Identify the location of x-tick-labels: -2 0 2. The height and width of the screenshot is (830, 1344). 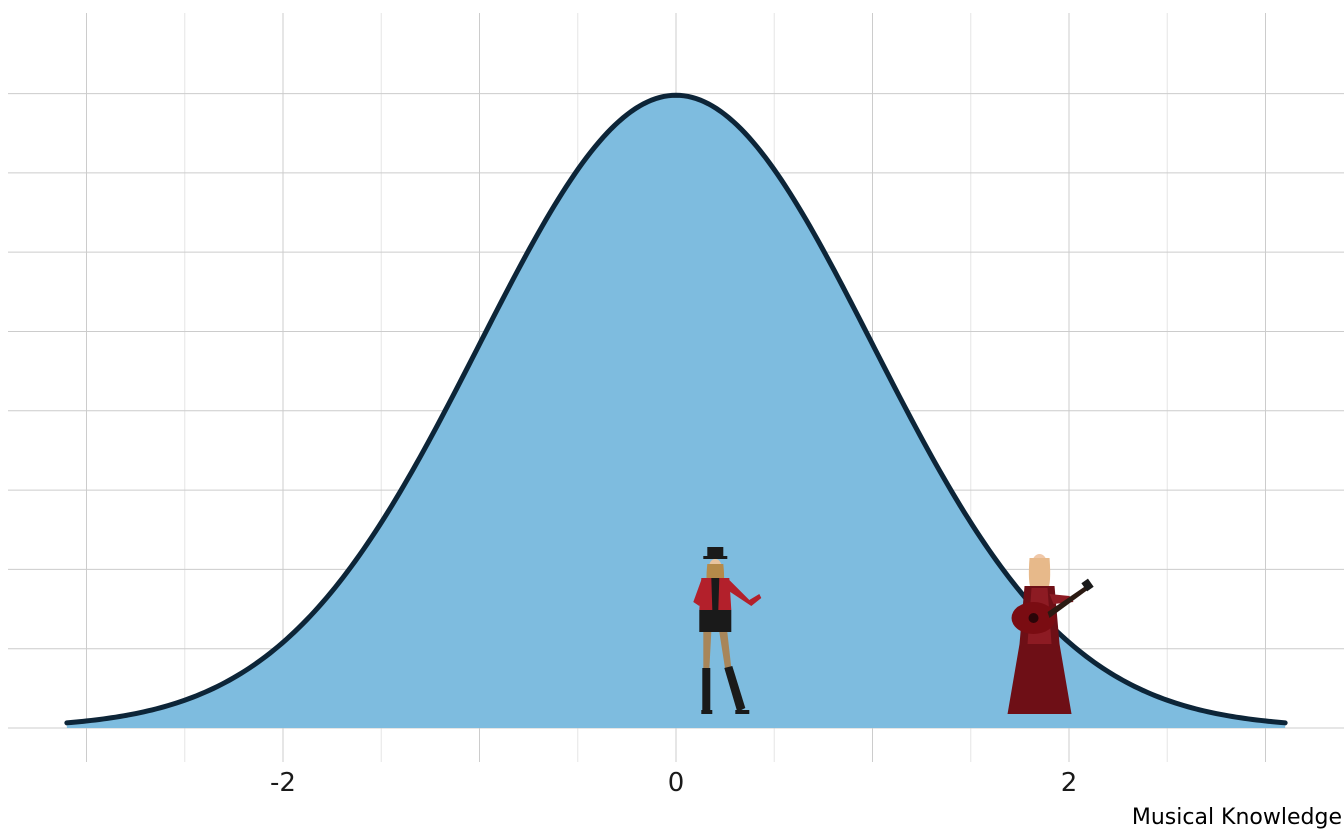
(673, 783).